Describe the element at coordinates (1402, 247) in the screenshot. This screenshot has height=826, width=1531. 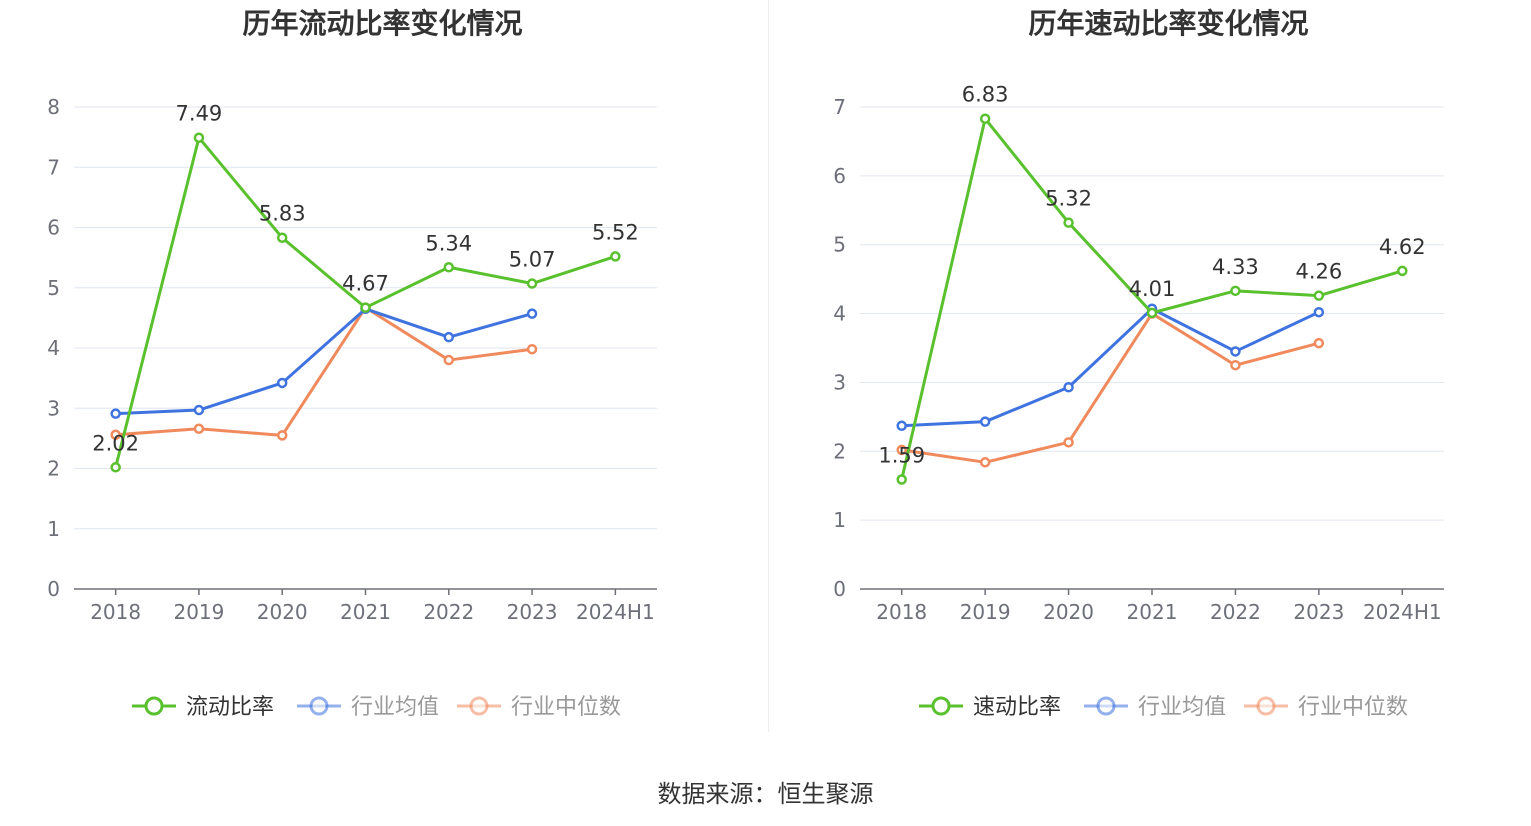
I see `data-label: 4.62` at that location.